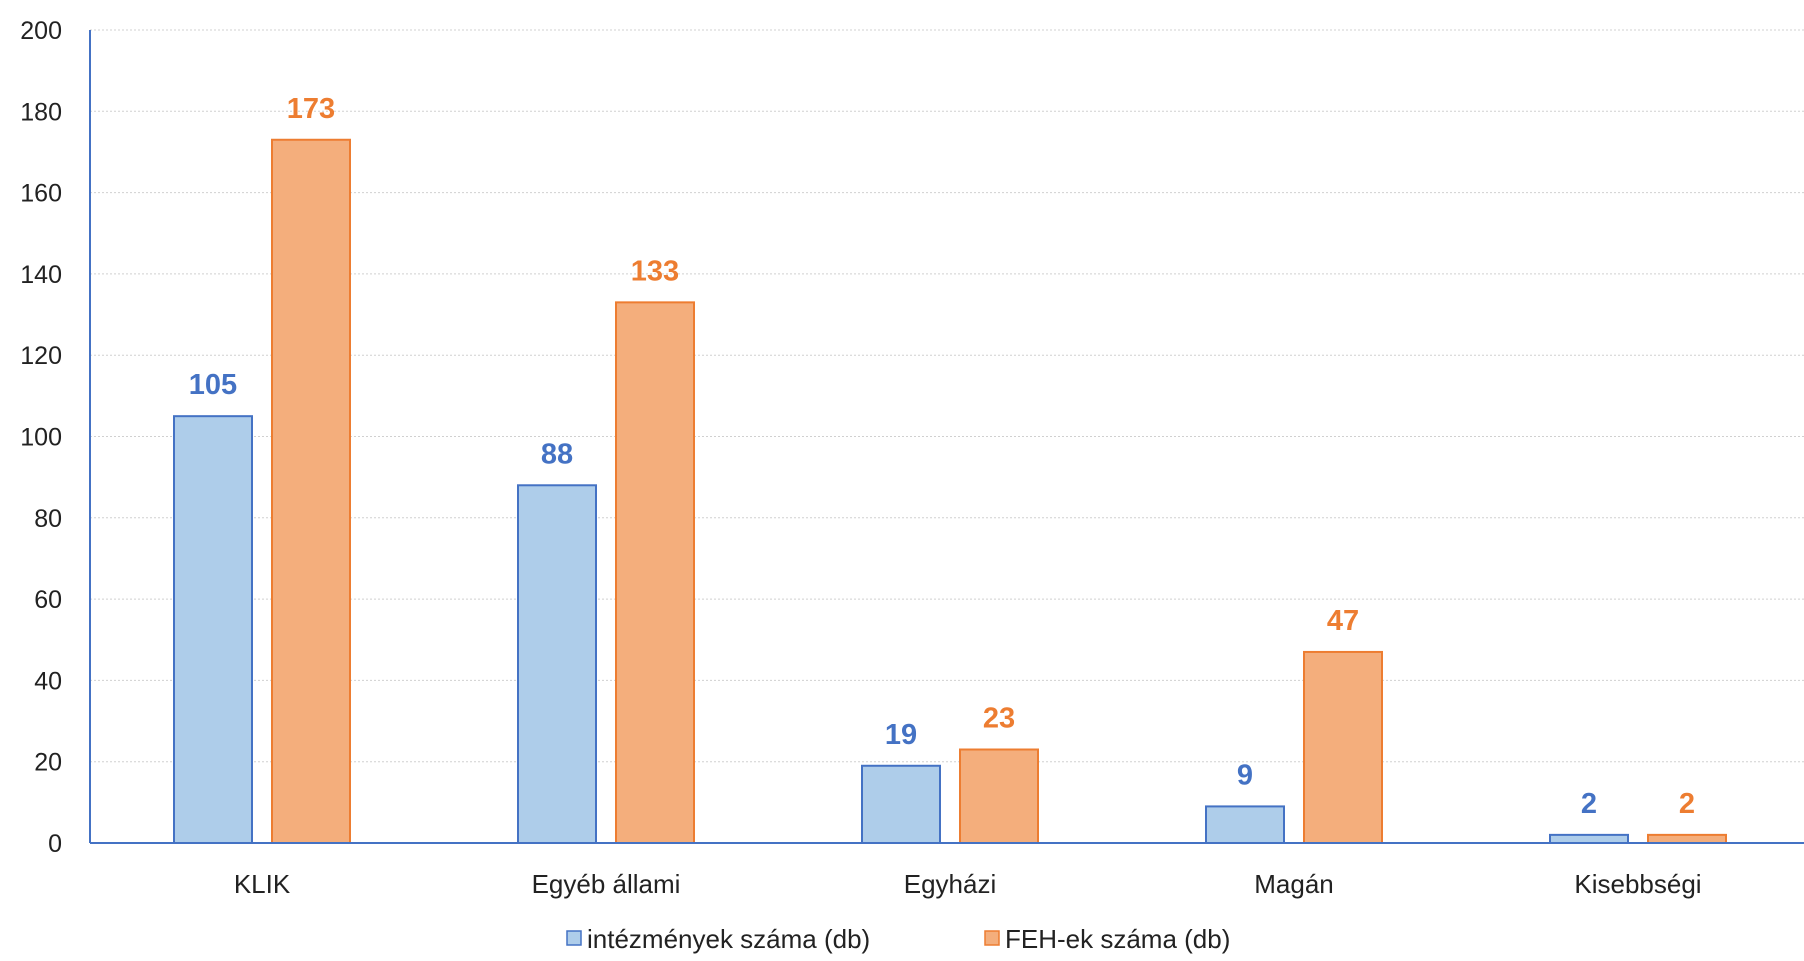  Describe the element at coordinates (48, 681) in the screenshot. I see `y-tick-label: 40` at that location.